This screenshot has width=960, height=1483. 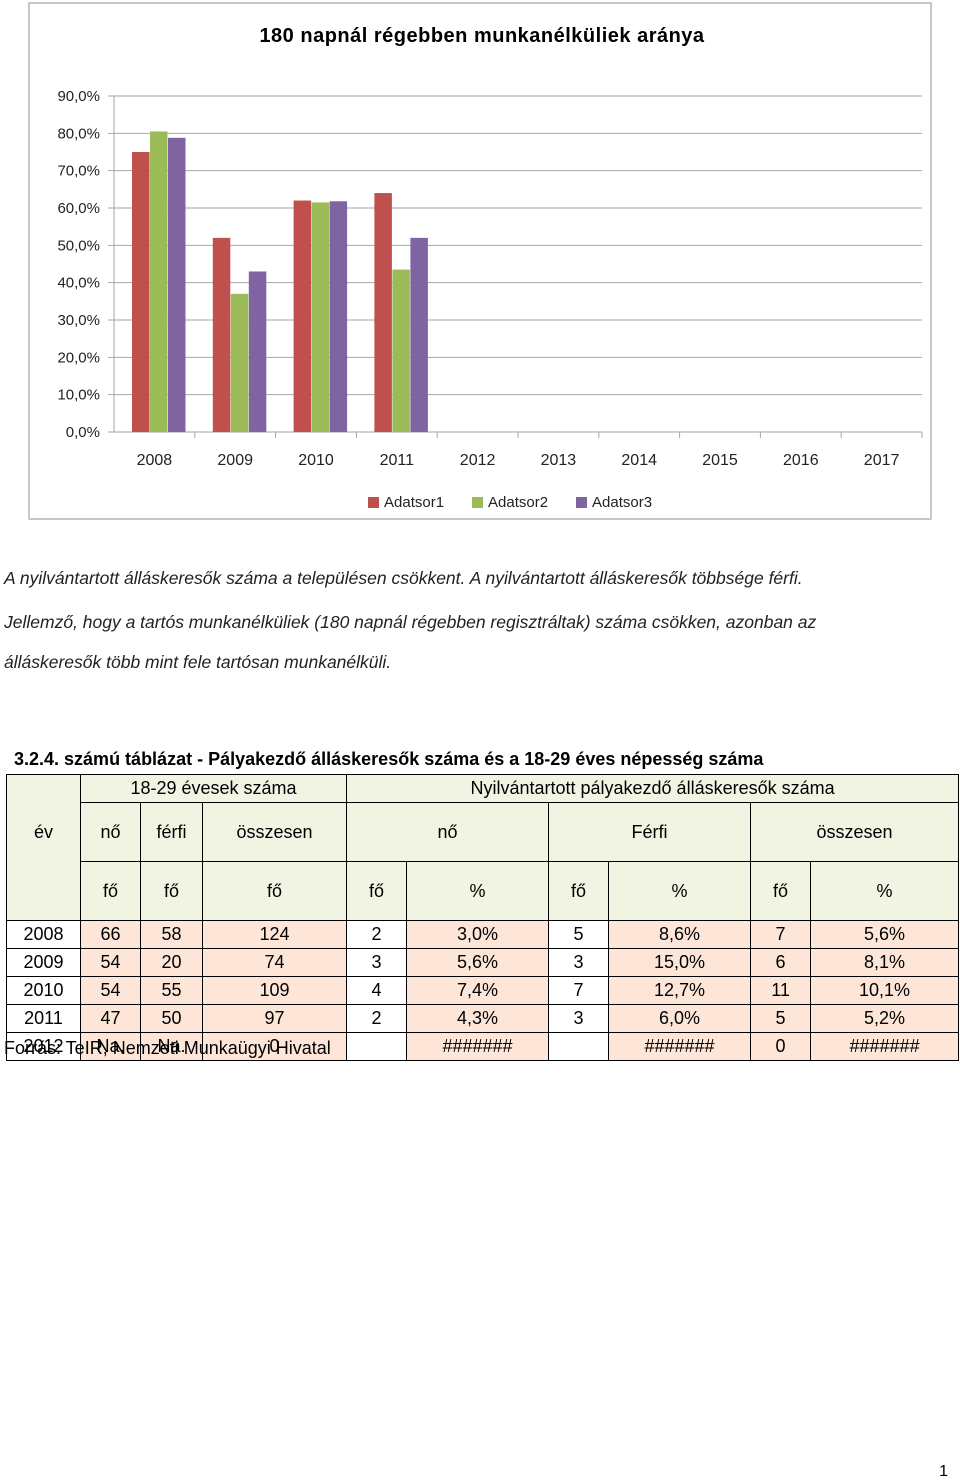 I want to click on bar-adatsor3-2009, so click(x=257, y=351).